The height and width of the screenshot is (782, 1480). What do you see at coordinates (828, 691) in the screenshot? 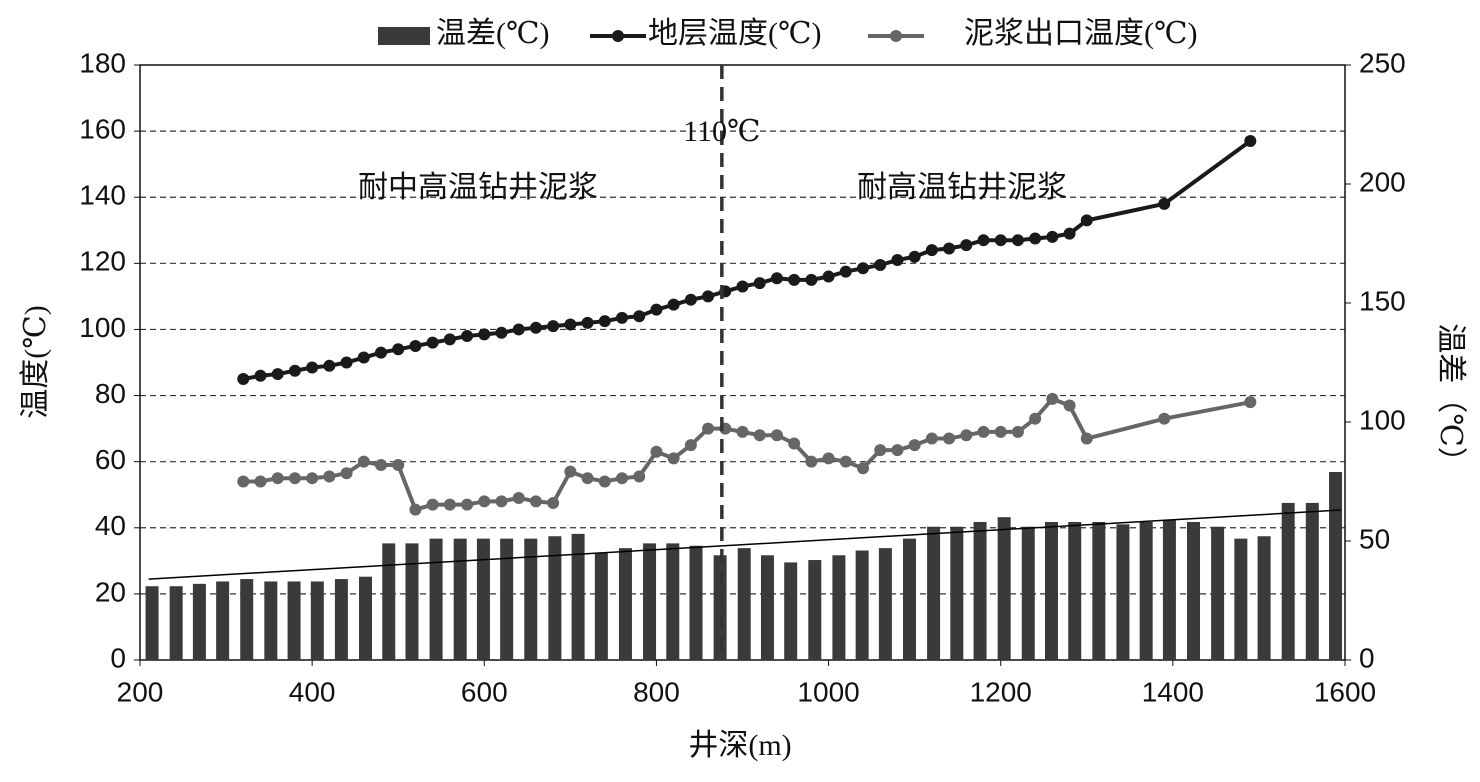
I see `x-tick-label: 1000` at bounding box center [828, 691].